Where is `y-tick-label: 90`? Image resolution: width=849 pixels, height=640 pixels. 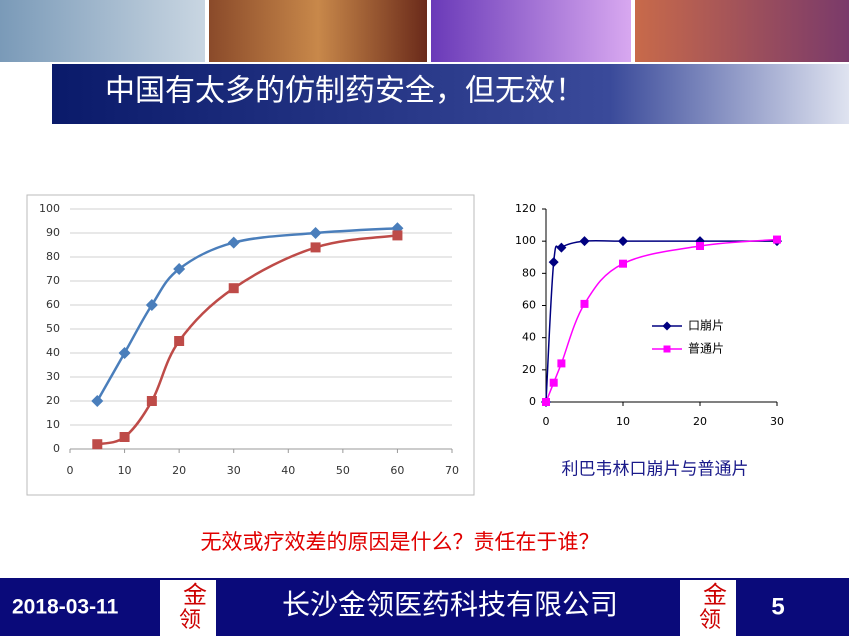
y-tick-label: 90 is located at coordinates (53, 232).